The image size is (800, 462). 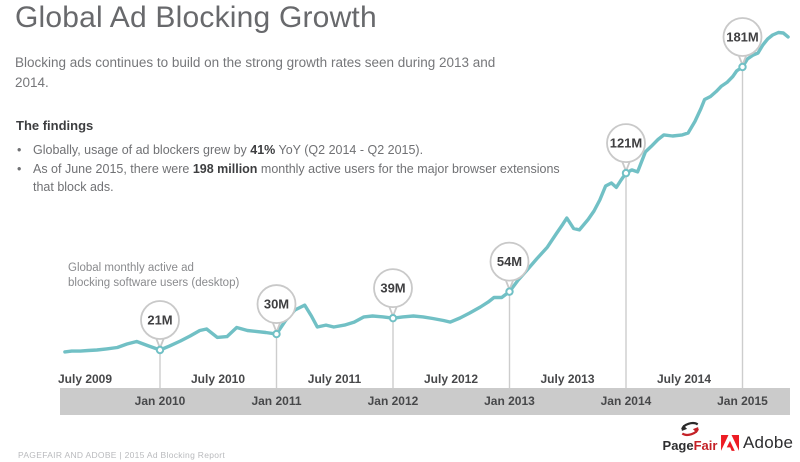 What do you see at coordinates (567, 379) in the screenshot?
I see `x-axis-label-july: July 2013` at bounding box center [567, 379].